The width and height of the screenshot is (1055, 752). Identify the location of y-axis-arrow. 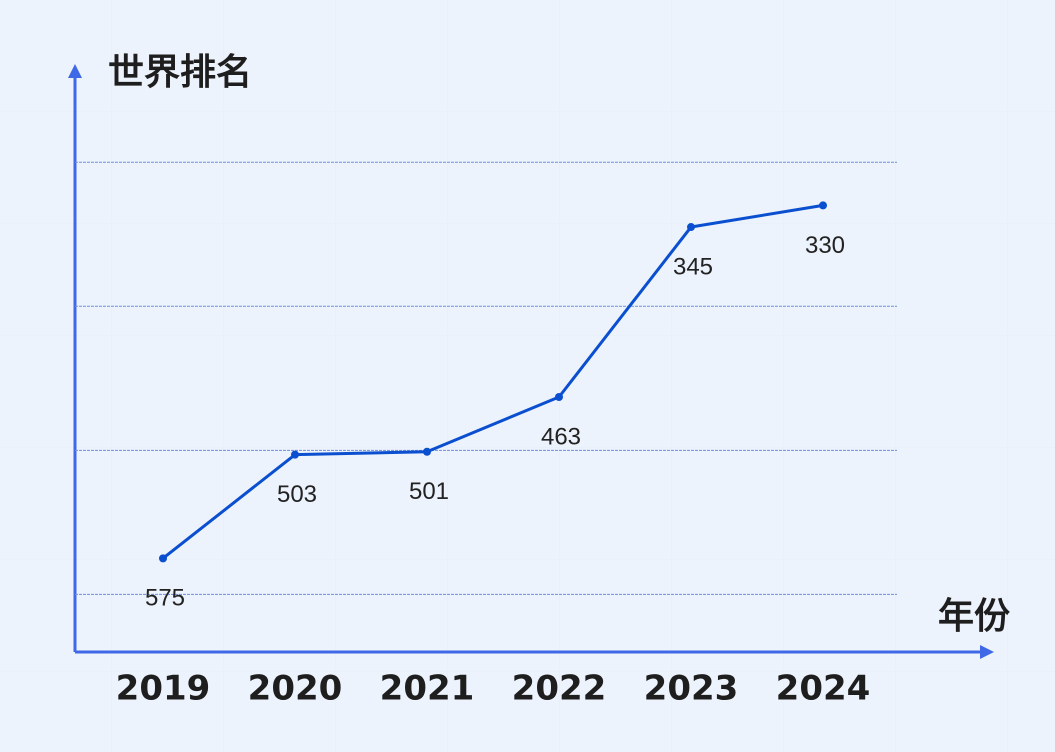
(75, 71).